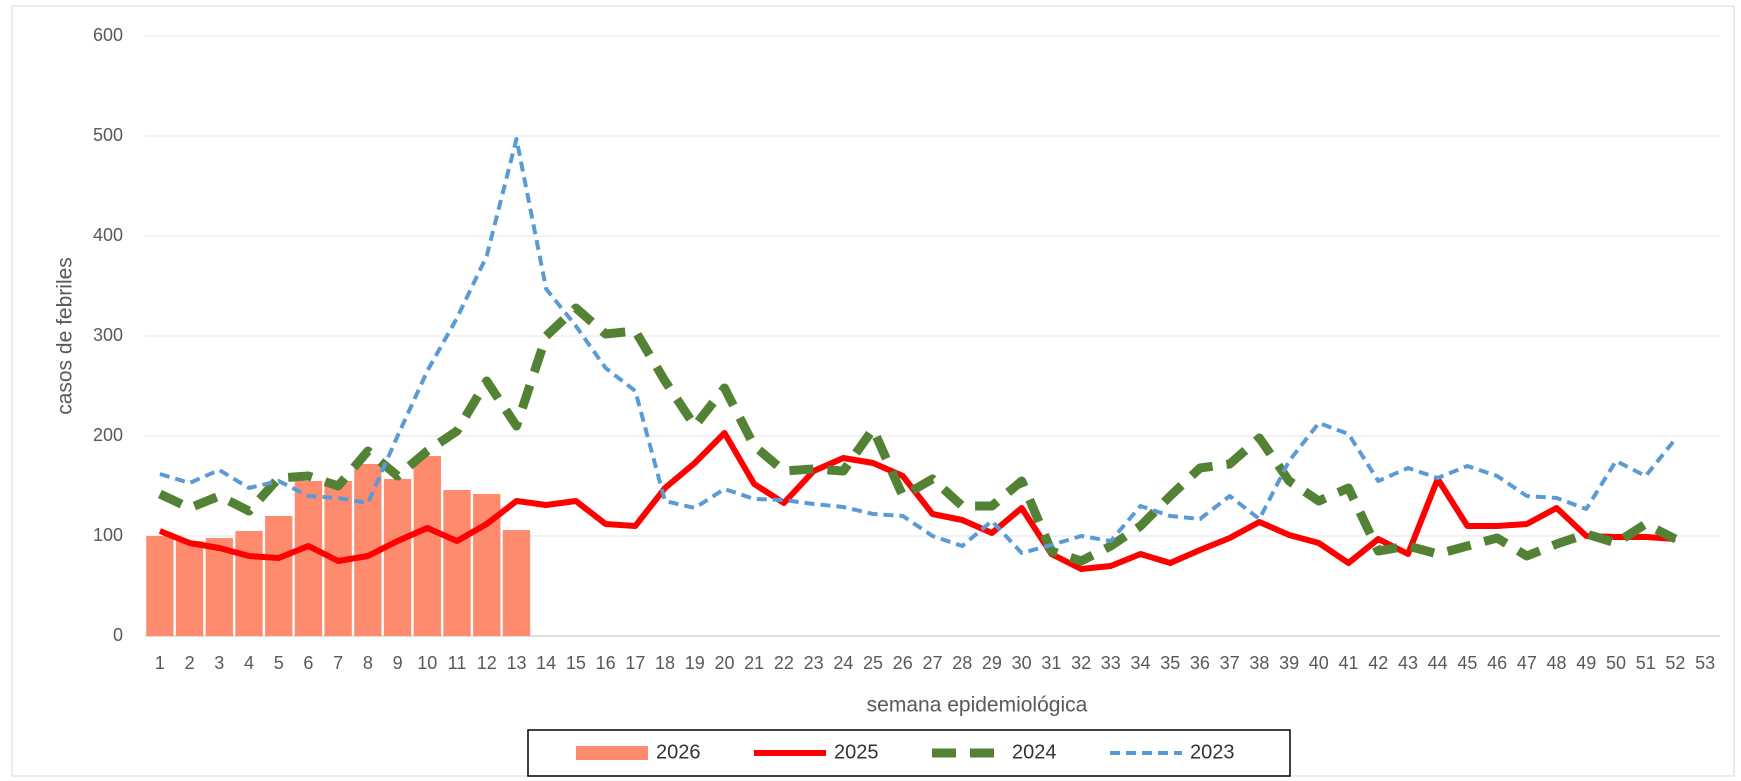 This screenshot has width=1741, height=781. Describe the element at coordinates (190, 663) in the screenshot. I see `x-tick-label: 2` at that location.